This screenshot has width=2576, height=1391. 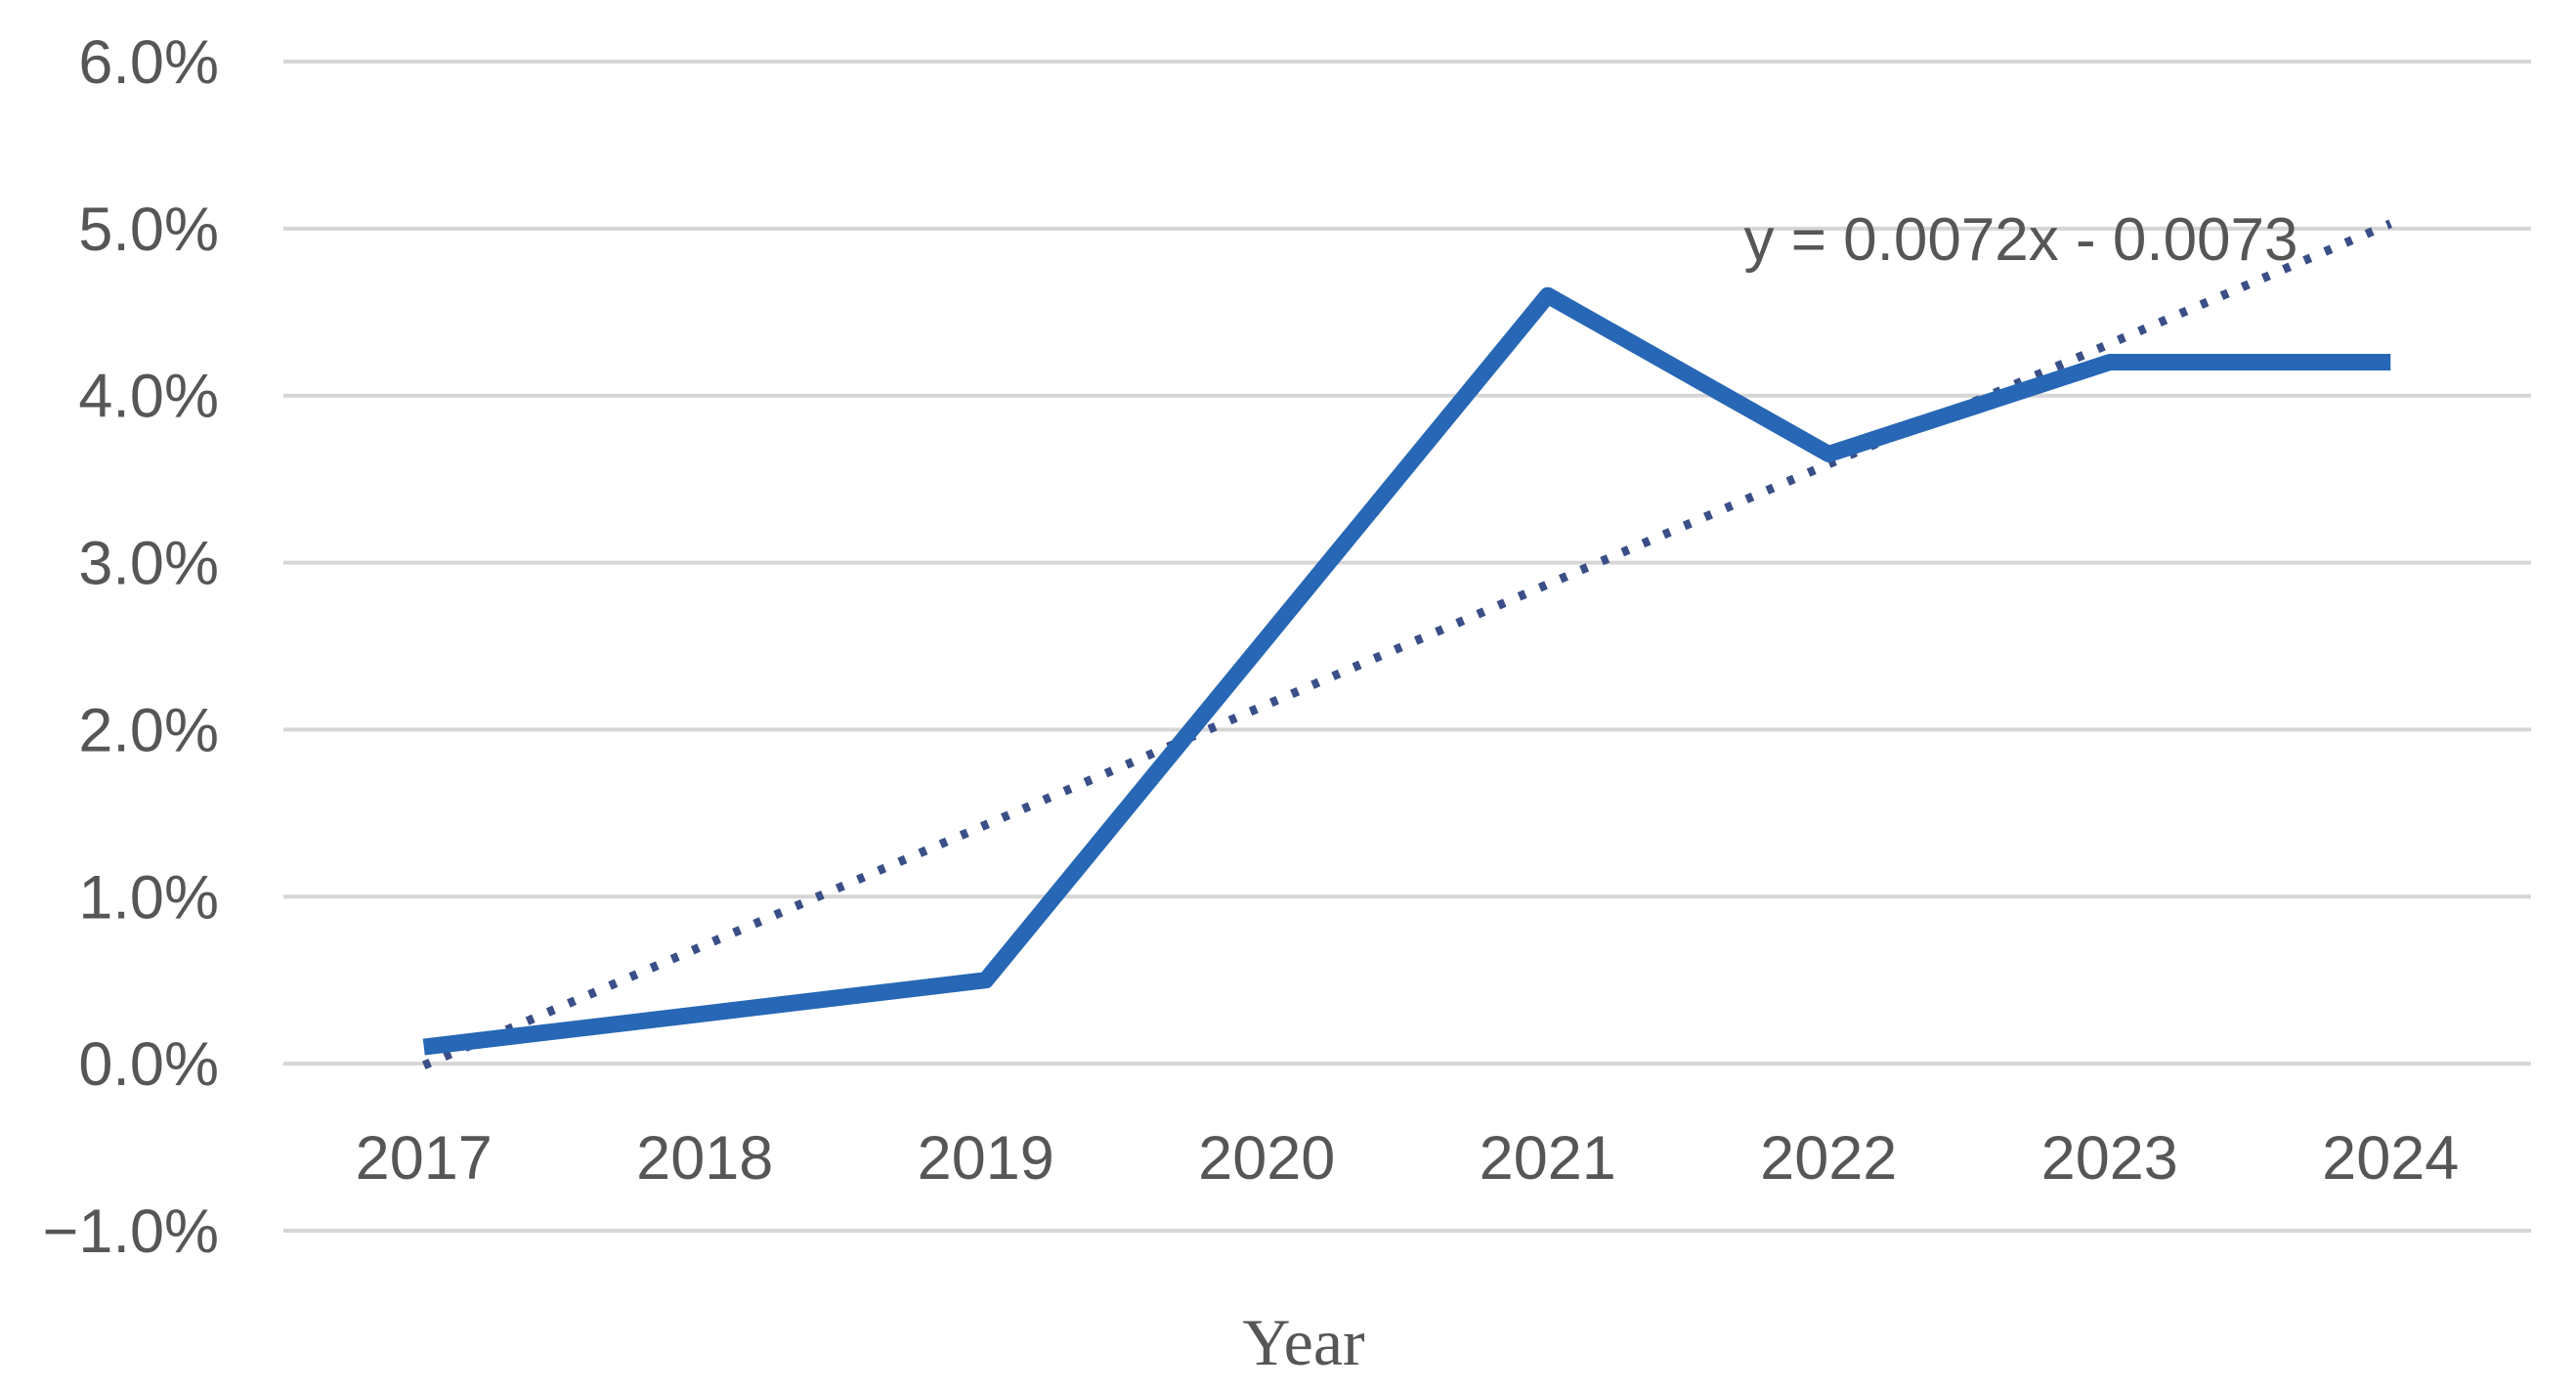 I want to click on y-tick-label: 3.0%, so click(x=149, y=564).